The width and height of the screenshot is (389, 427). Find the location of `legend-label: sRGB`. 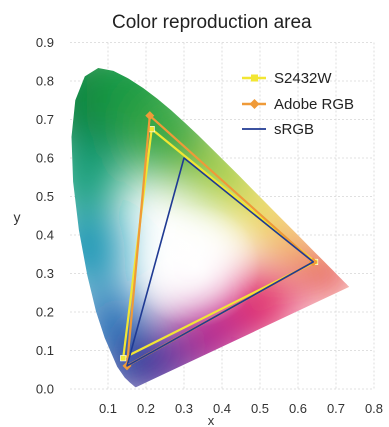

legend-label: sRGB is located at coordinates (294, 129).